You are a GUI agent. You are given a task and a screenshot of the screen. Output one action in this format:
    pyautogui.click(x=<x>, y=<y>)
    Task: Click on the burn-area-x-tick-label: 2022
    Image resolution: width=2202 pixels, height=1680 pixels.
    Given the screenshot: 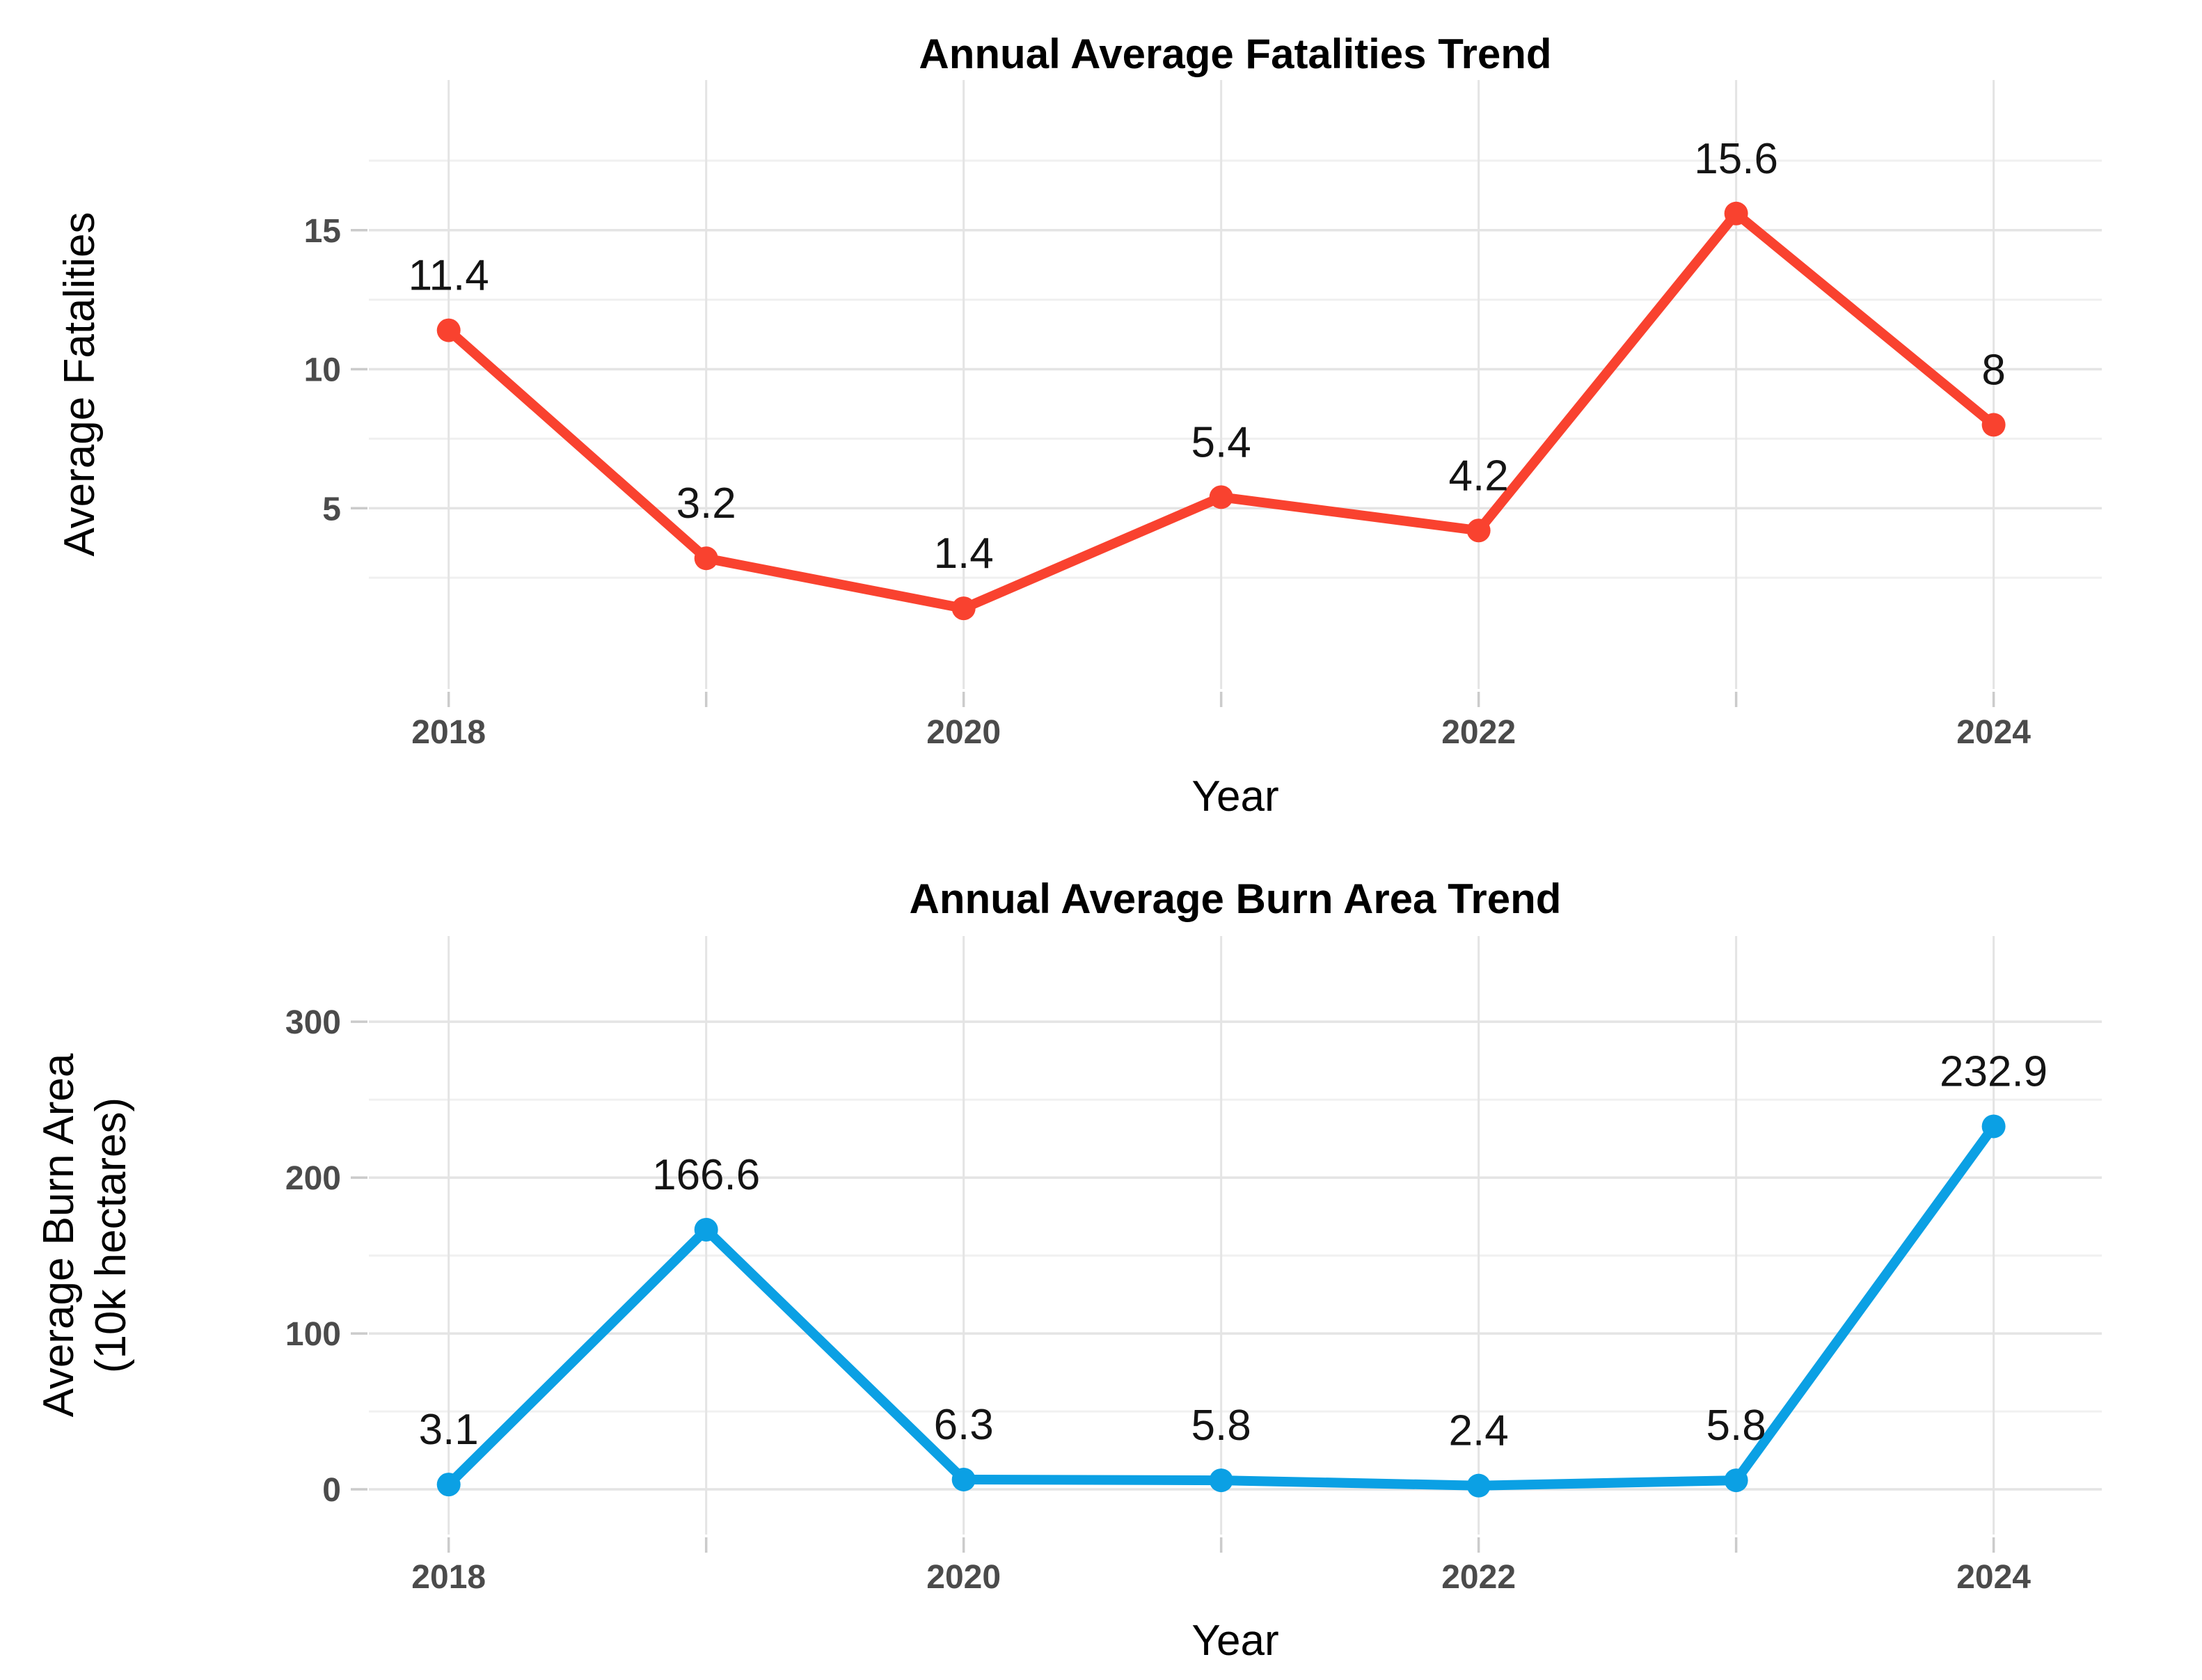 What is the action you would take?
    pyautogui.click(x=1478, y=1577)
    